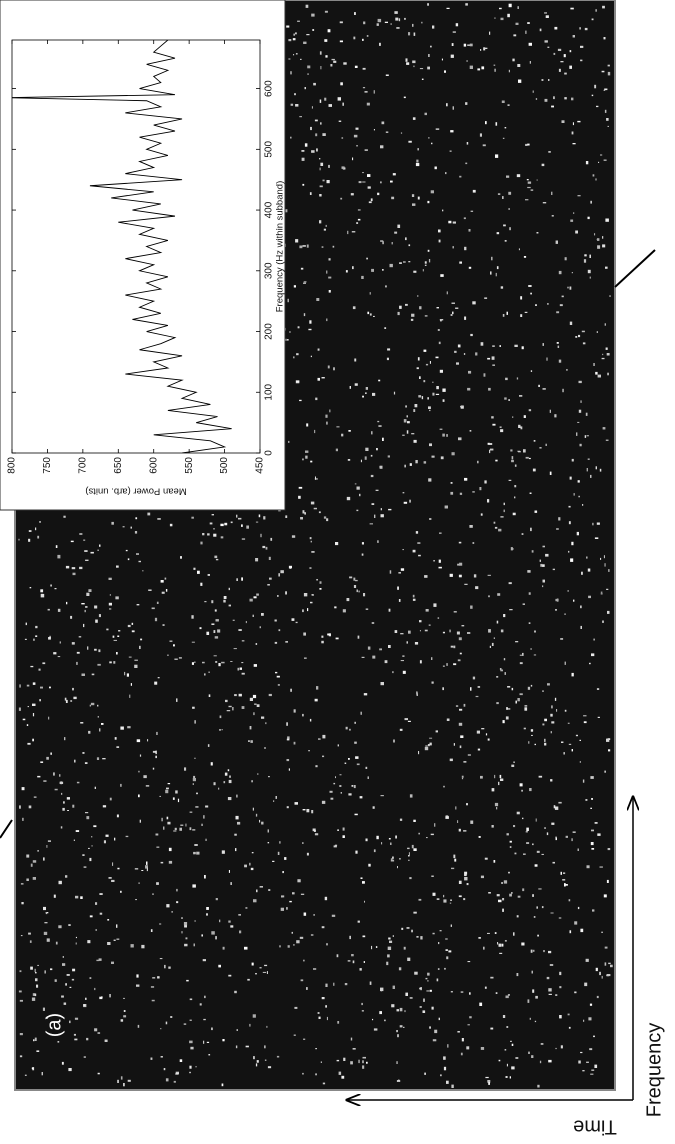 The image size is (675, 1144). I want to click on y-tick-label: 800, so click(12, 465).